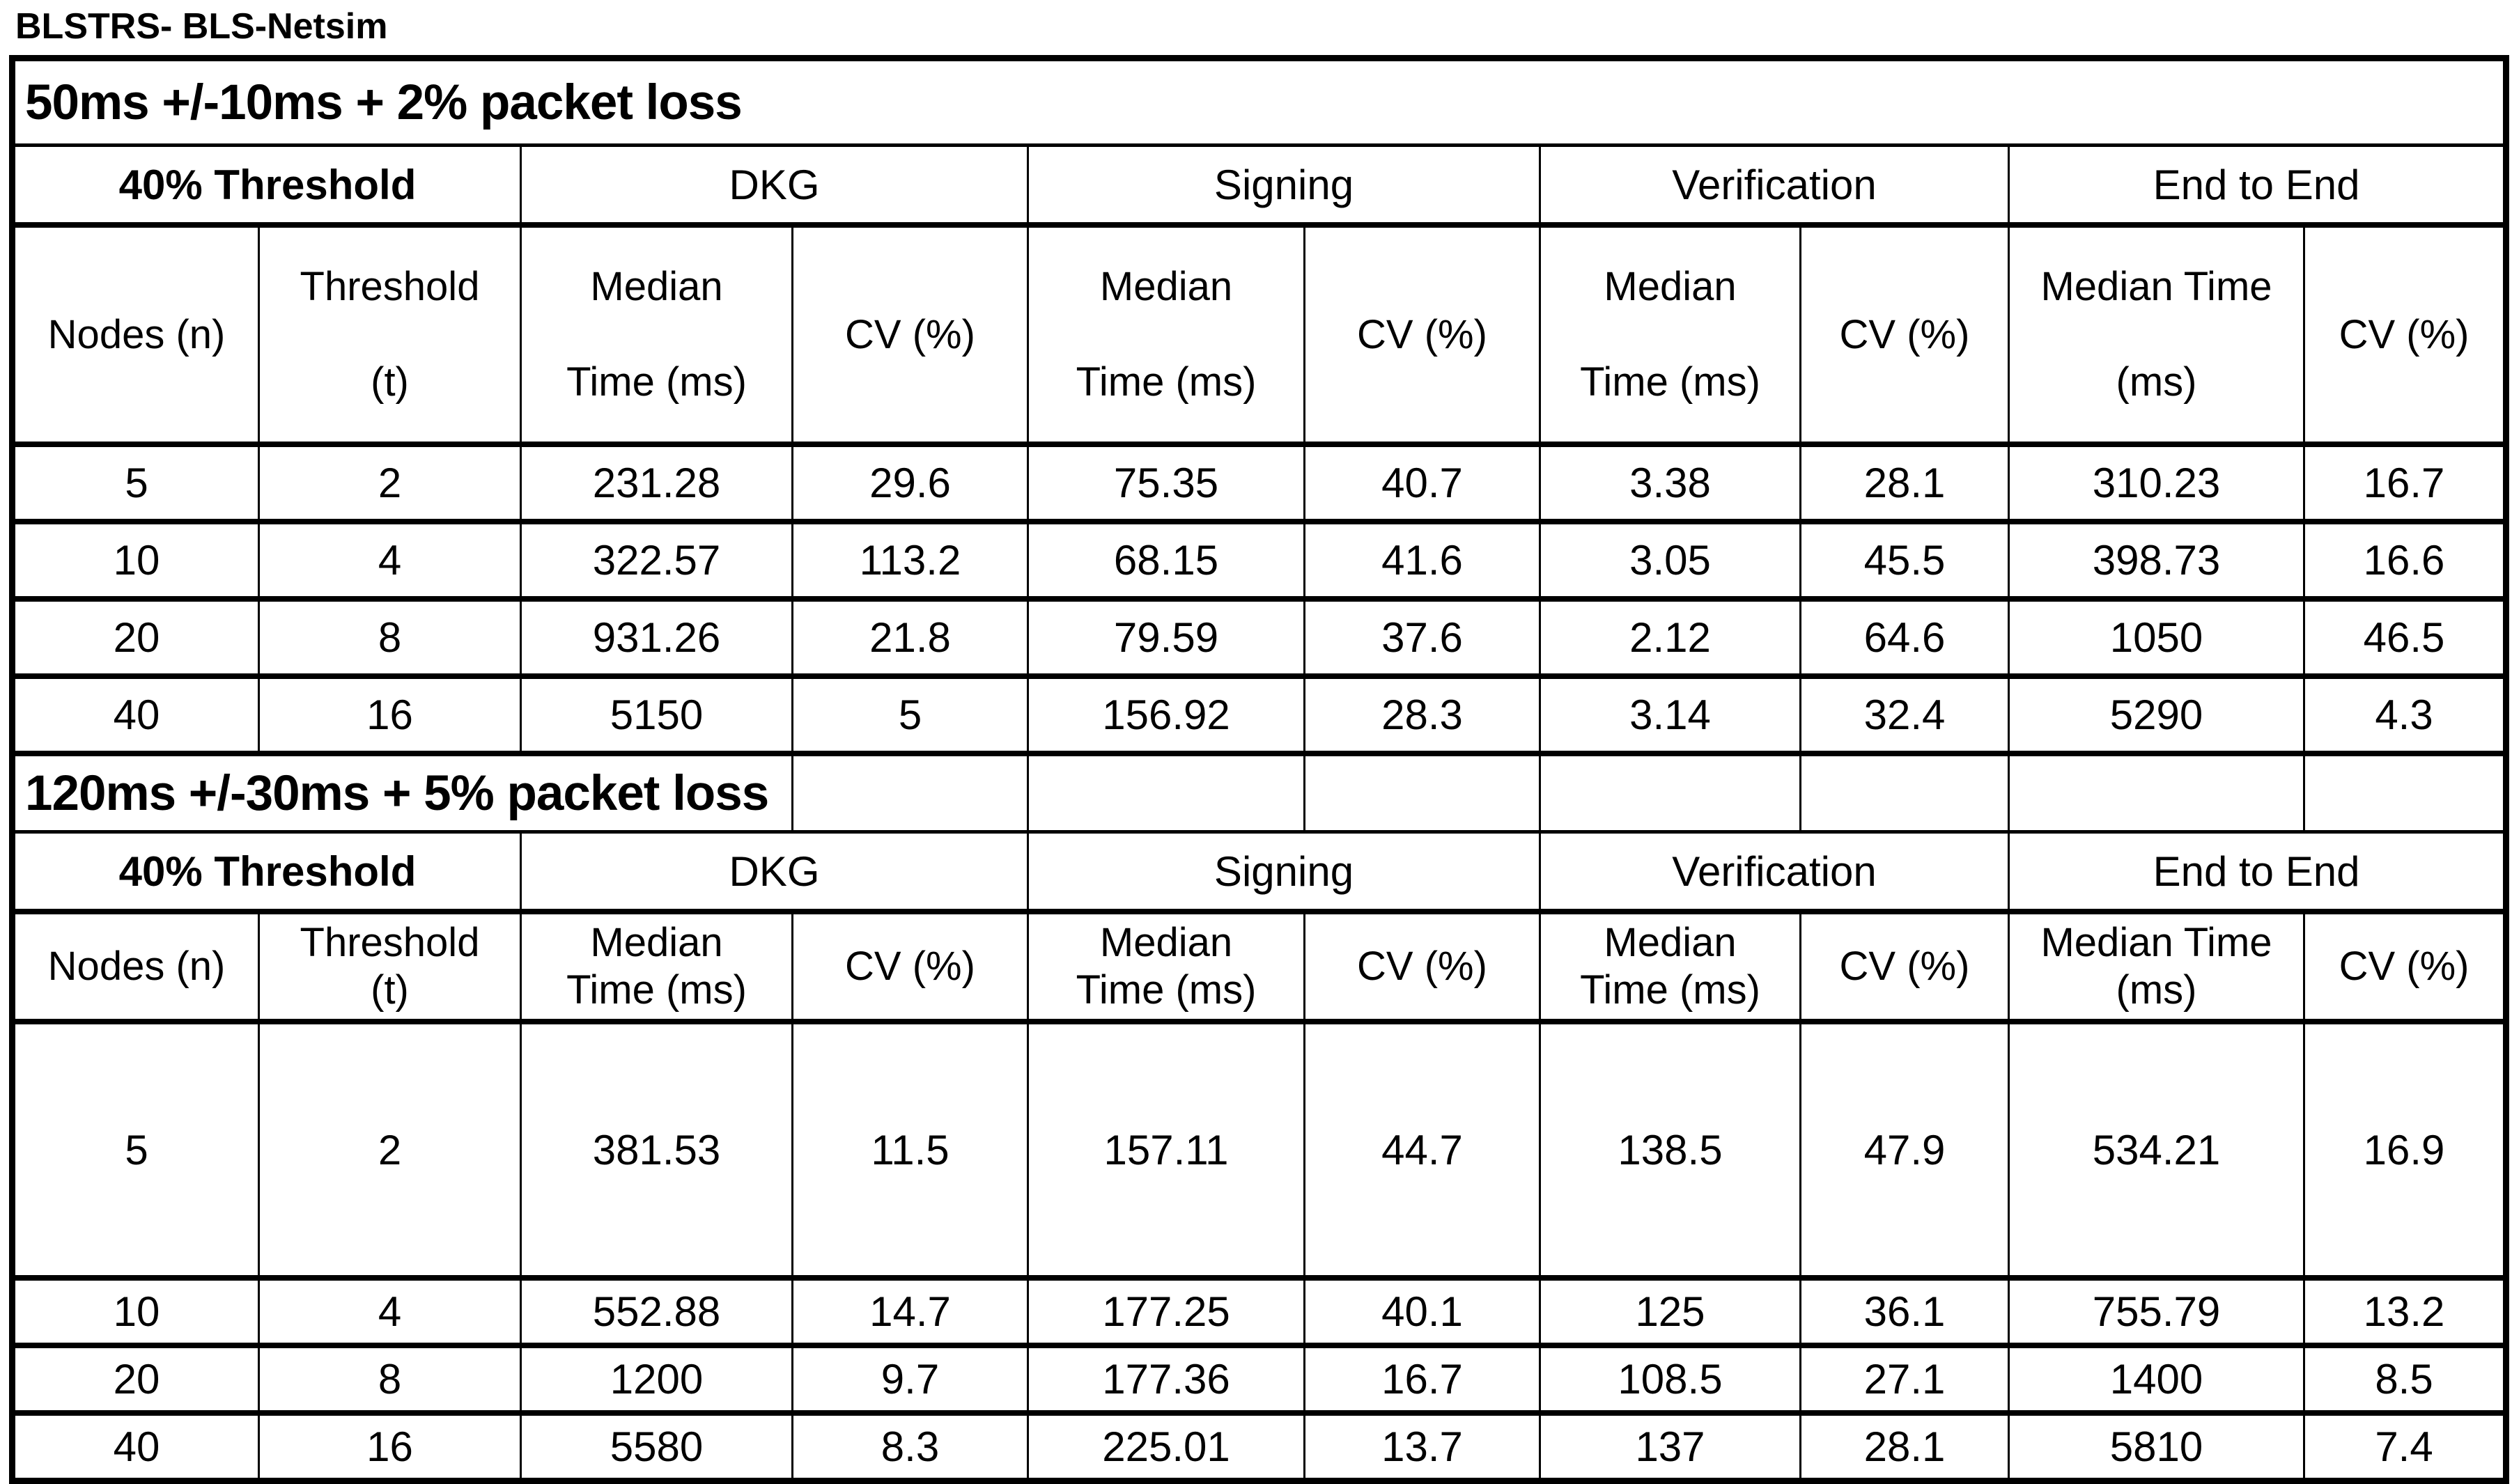  Describe the element at coordinates (136, 1150) in the screenshot. I see `data-cell: 5` at that location.